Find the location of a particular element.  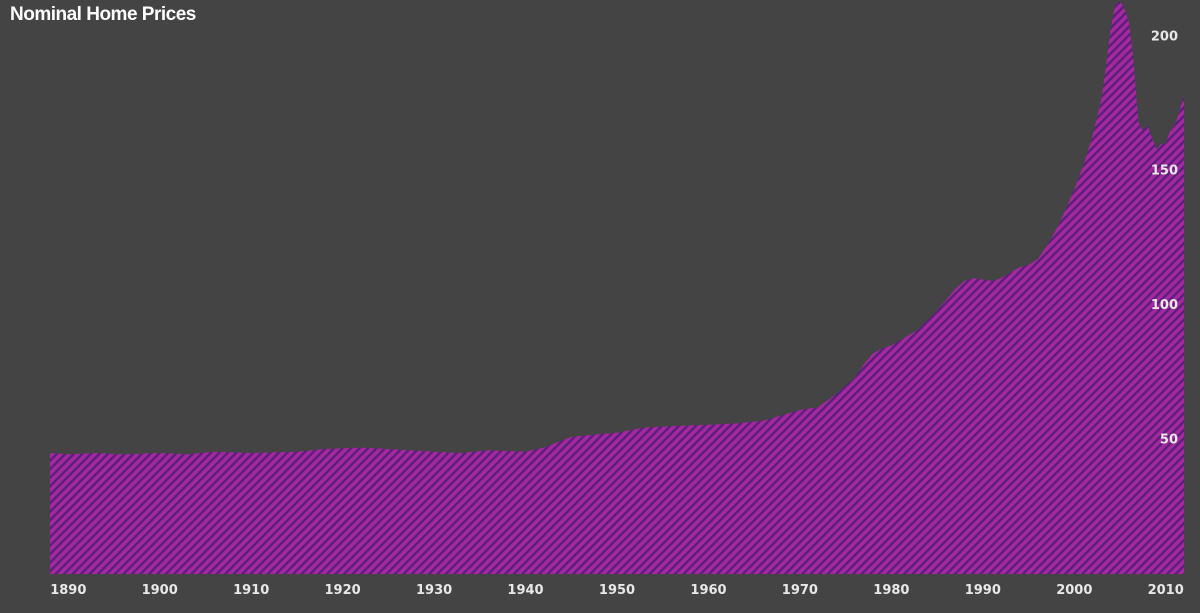

x-tick-label: 1900 is located at coordinates (160, 590).